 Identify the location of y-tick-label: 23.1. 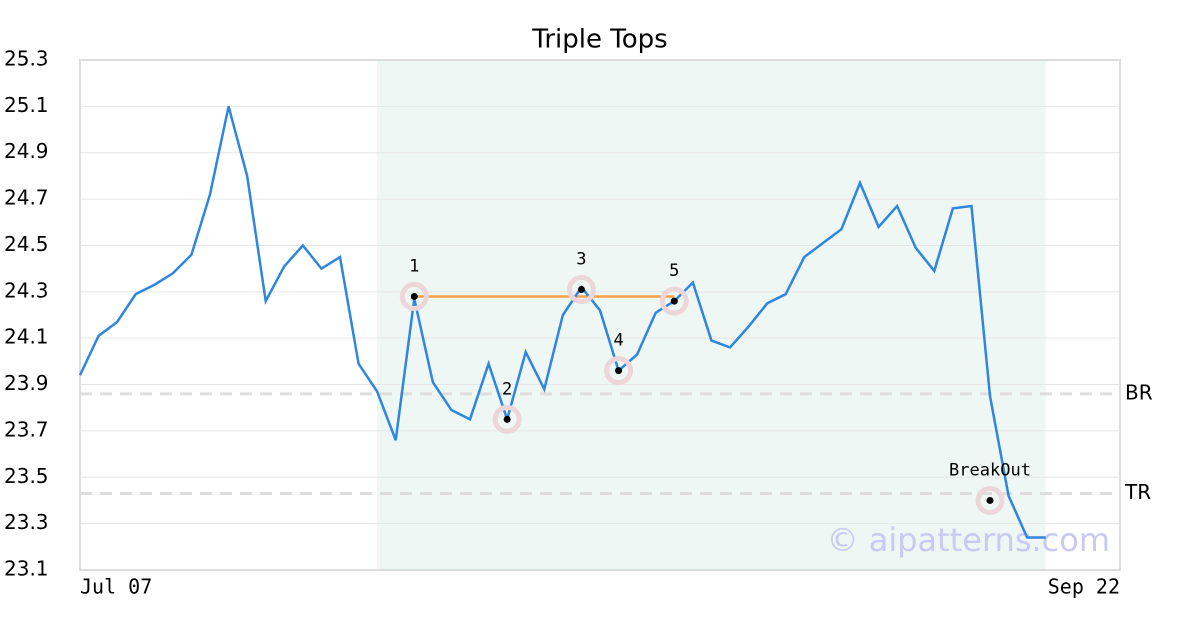
(26, 569).